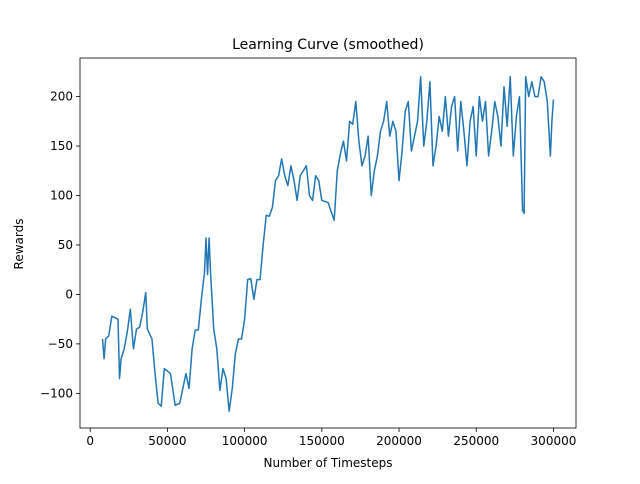 This screenshot has width=640, height=484. Describe the element at coordinates (554, 441) in the screenshot. I see `x-tick-label: 300000` at that location.